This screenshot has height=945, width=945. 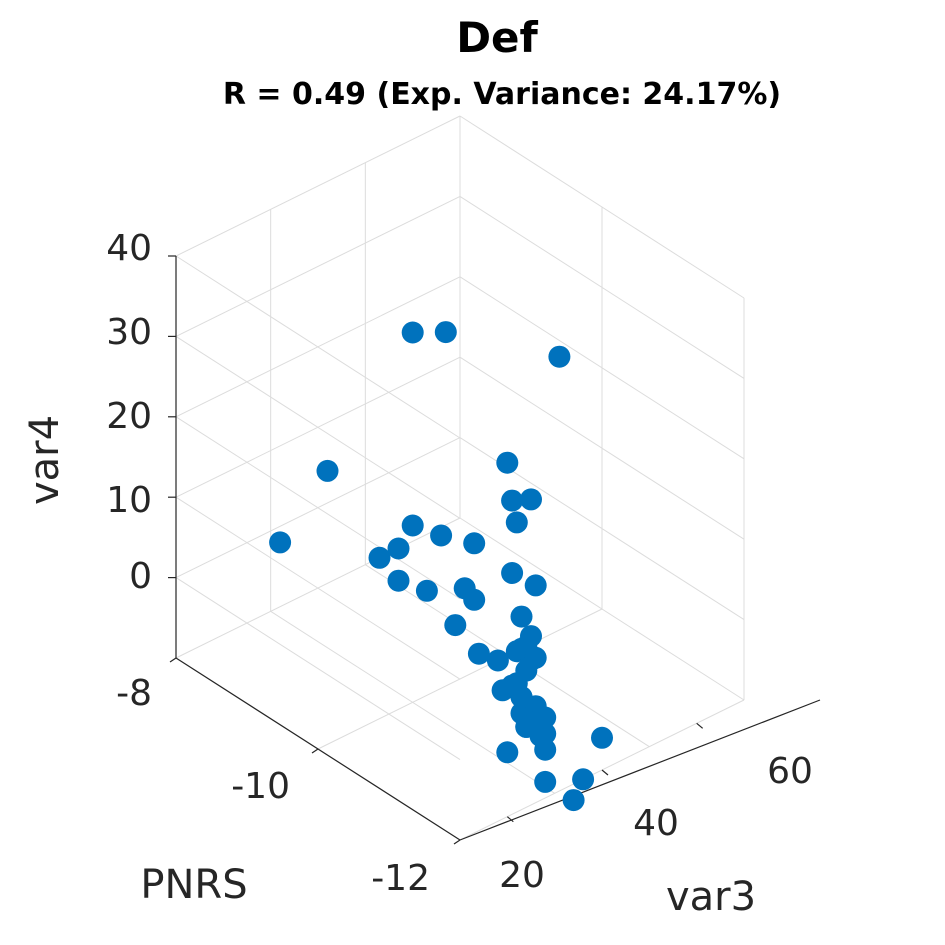 I want to click on z-tick-label: 10, so click(x=129, y=500).